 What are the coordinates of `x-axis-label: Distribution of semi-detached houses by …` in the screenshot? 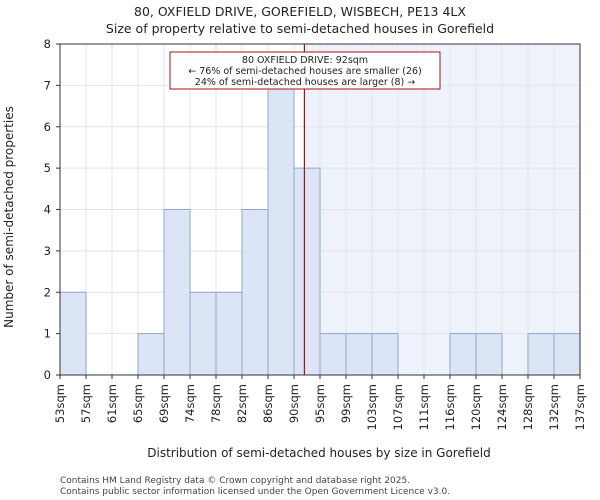 It's located at (318, 453).